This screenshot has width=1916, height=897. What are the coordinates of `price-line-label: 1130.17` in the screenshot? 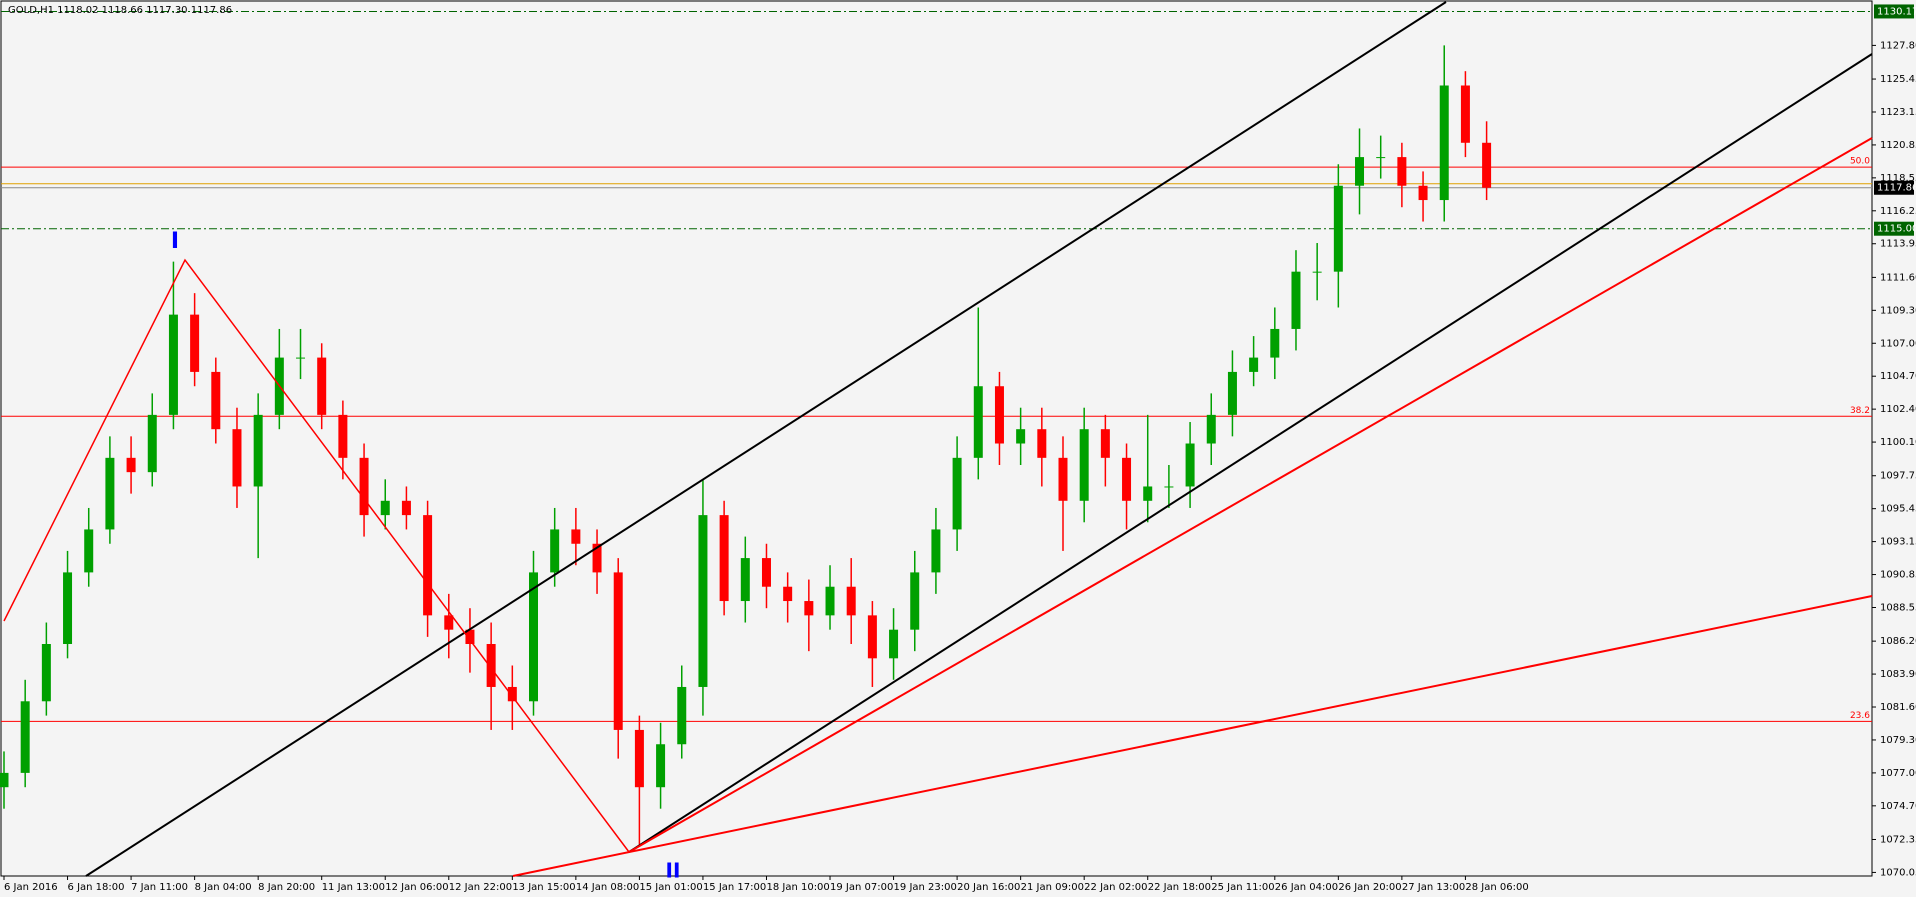 It's located at (1896, 11).